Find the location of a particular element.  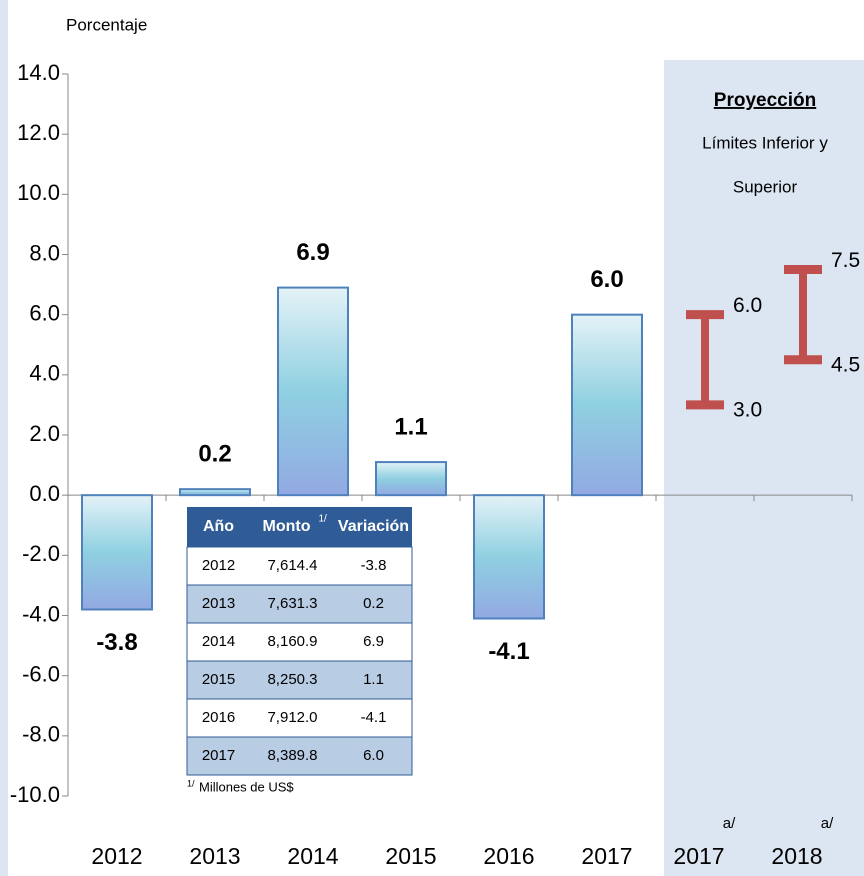

y-tick-label: -10.0 is located at coordinates (35, 794).